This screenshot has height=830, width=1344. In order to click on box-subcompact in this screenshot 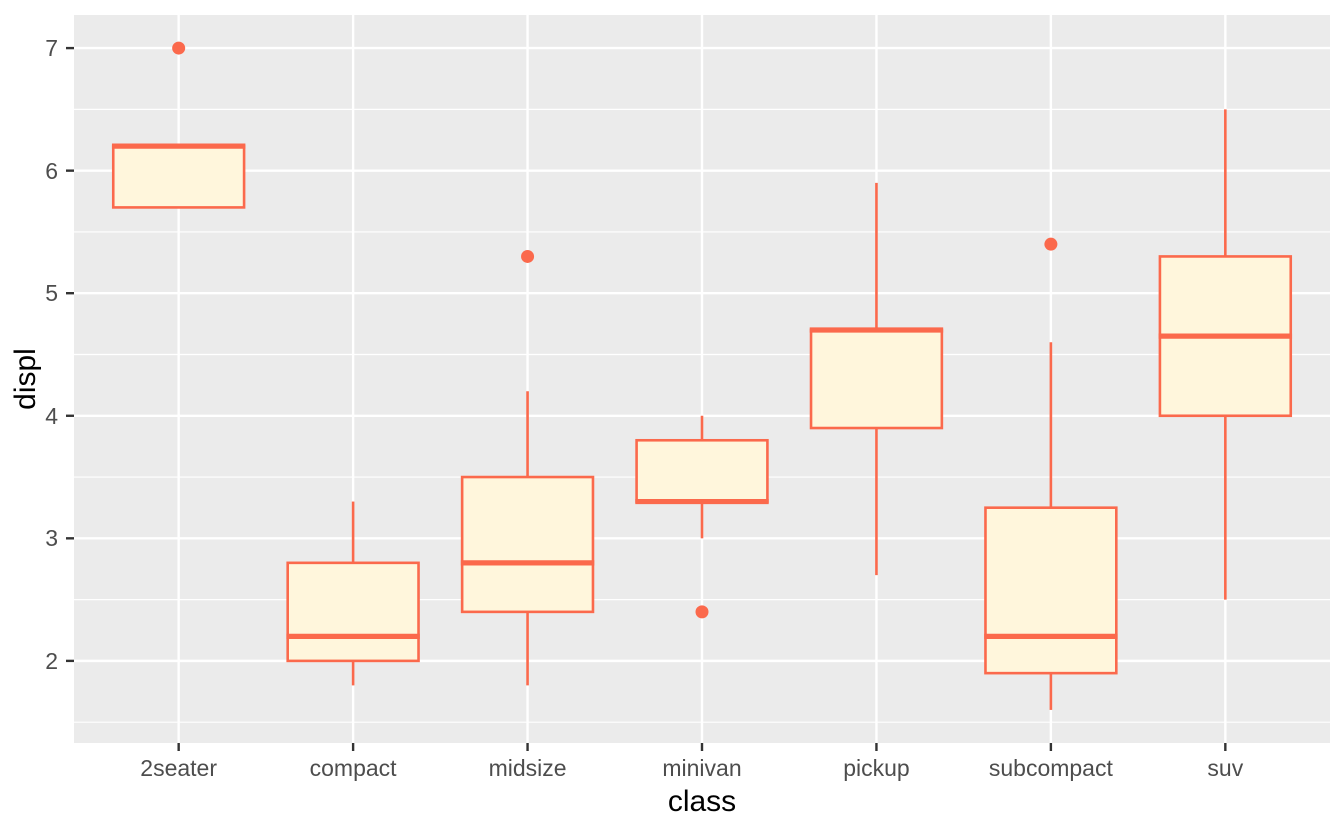, I will do `click(1051, 590)`.